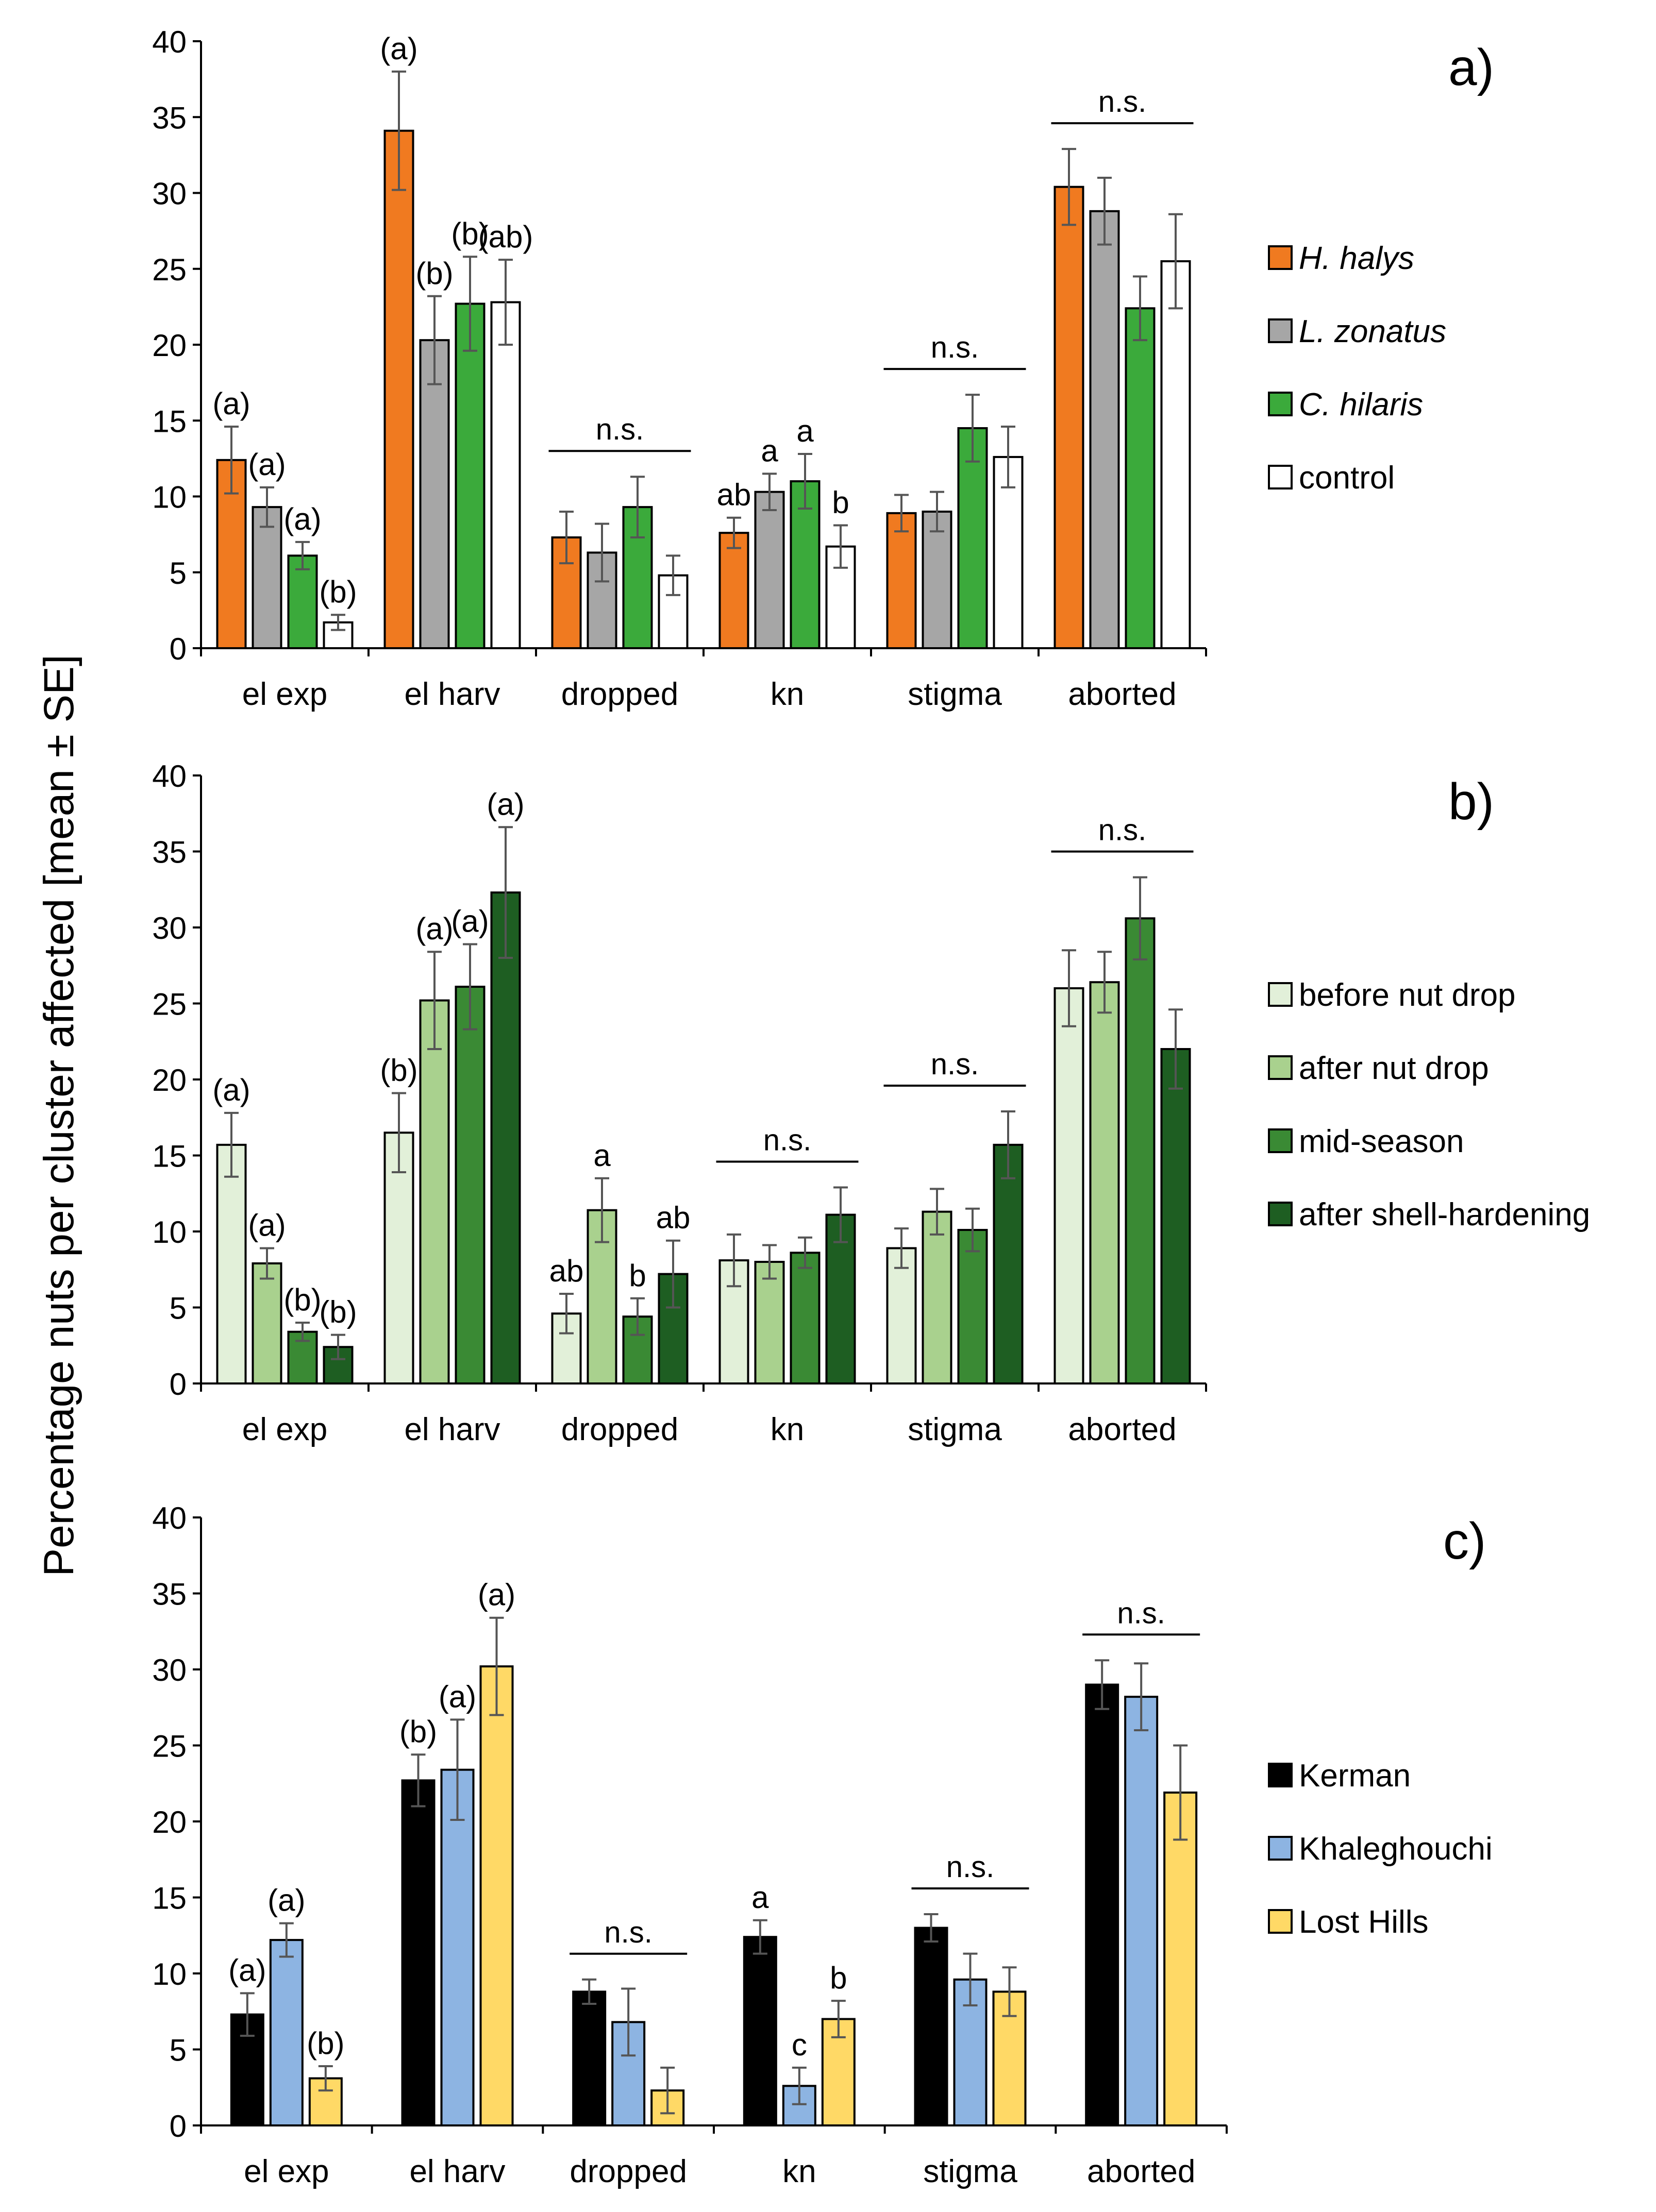  What do you see at coordinates (1361, 405) in the screenshot?
I see `legend-label: C. hilaris` at bounding box center [1361, 405].